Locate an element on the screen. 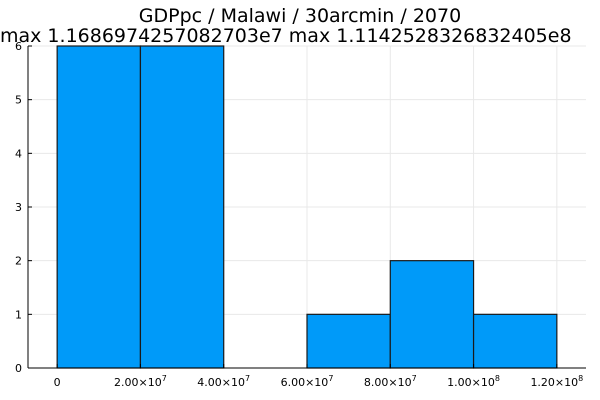 This screenshot has width=600, height=400. x-tick-label: 0 is located at coordinates (57, 382).